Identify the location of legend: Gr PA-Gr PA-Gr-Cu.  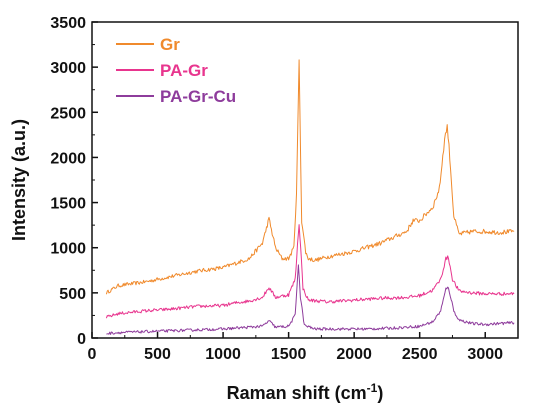
(176, 70).